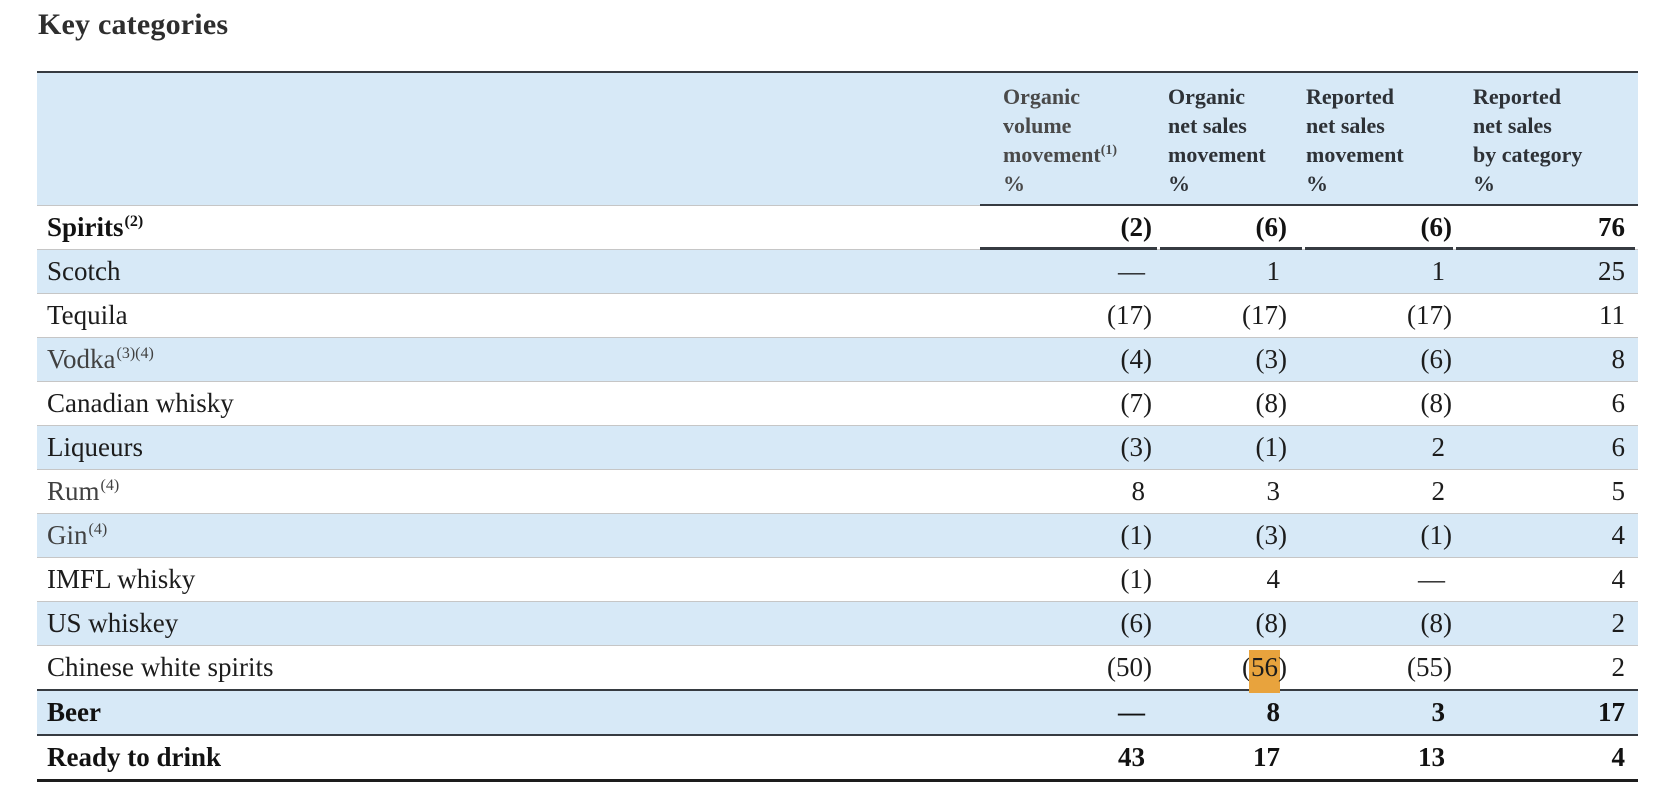 Image resolution: width=1672 pixels, height=802 pixels. Describe the element at coordinates (1109, 150) in the screenshot. I see `footnote-marker: (1)` at that location.